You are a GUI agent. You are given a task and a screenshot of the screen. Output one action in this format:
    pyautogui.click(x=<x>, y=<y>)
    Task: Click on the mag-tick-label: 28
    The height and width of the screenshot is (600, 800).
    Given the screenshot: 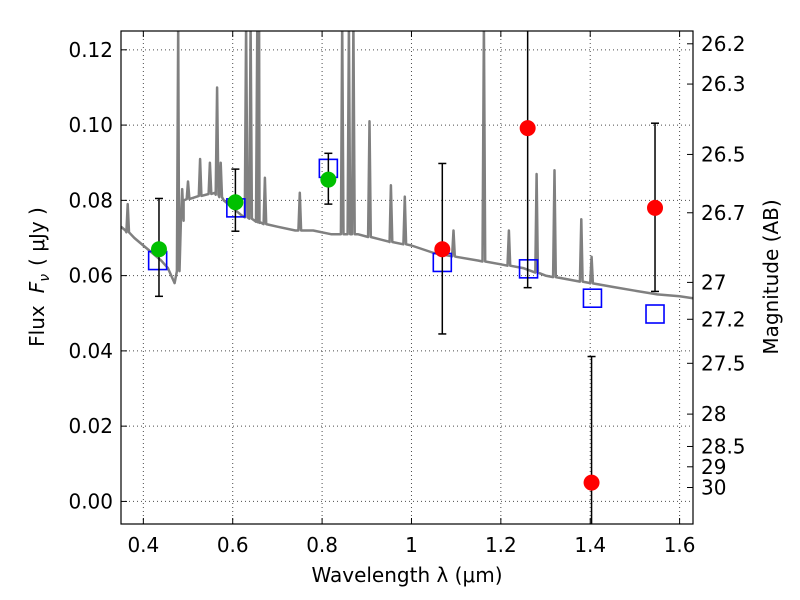 What is the action you would take?
    pyautogui.click(x=713, y=414)
    